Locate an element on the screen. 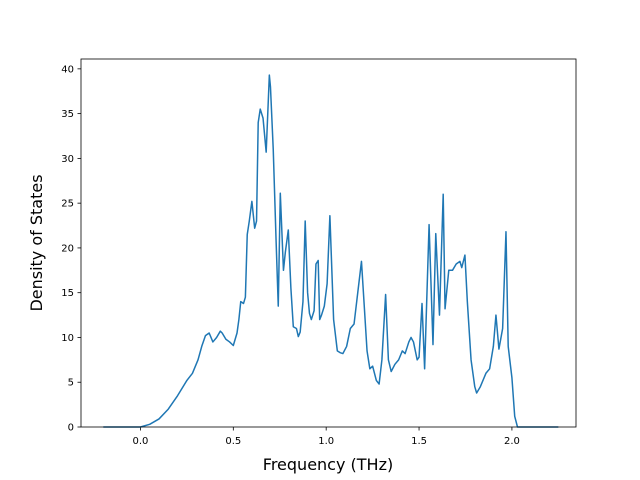 The height and width of the screenshot is (480, 640). y-tick-label: 35 is located at coordinates (67, 114).